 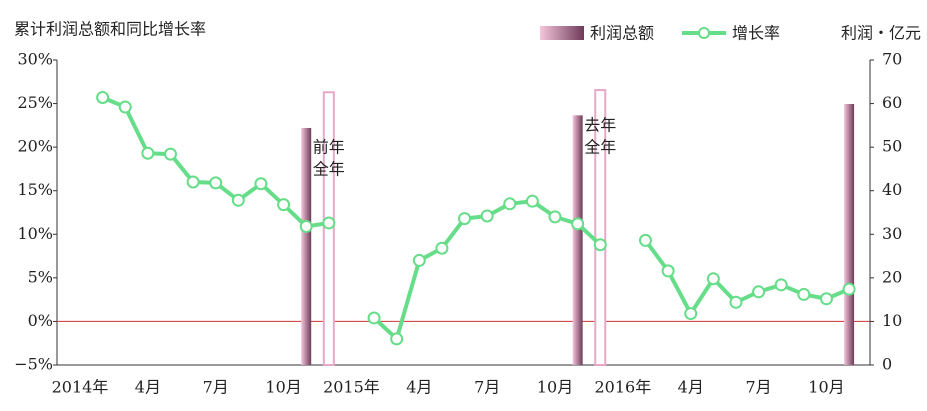 What do you see at coordinates (40, 276) in the screenshot?
I see `y-tick-label: 5%` at bounding box center [40, 276].